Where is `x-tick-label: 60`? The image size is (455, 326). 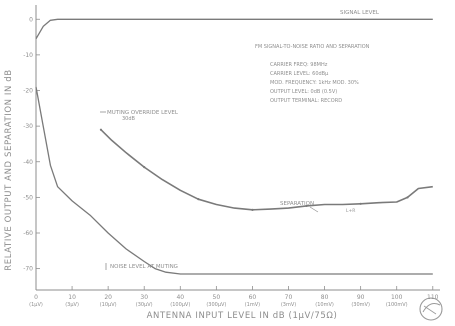
x-tick-label: 60 is located at coordinates (253, 297).